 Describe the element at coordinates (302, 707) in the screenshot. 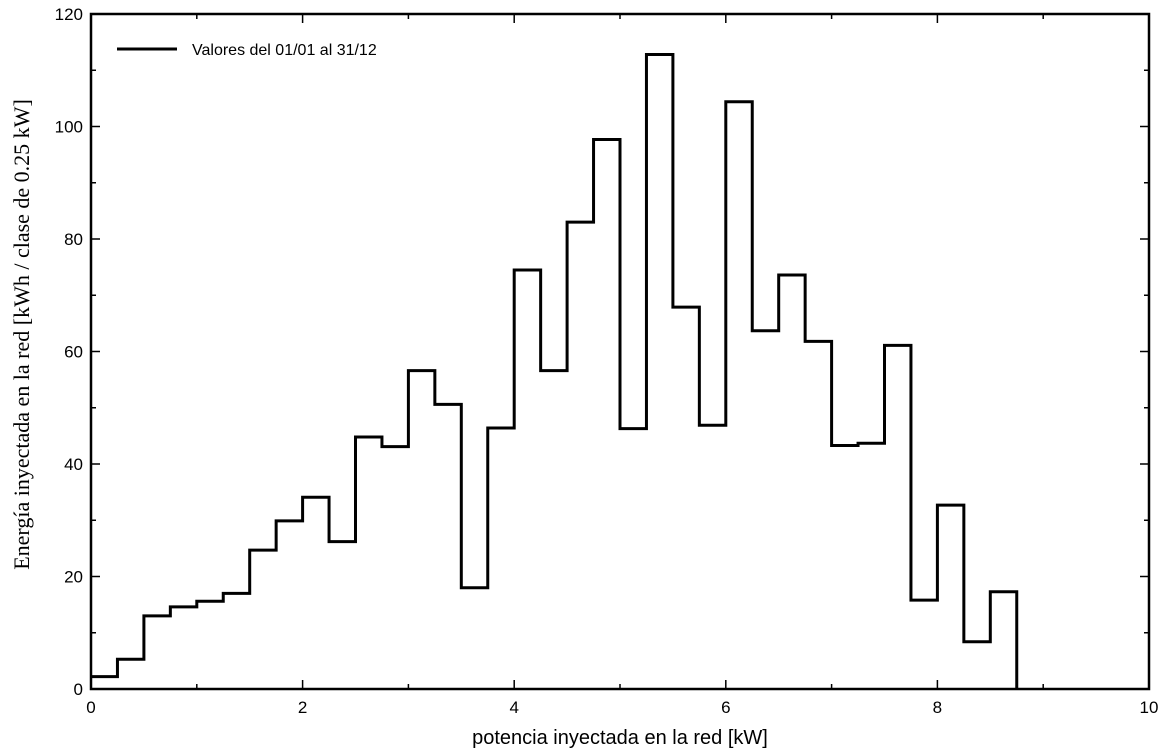

I see `x-tick-label: 2` at that location.